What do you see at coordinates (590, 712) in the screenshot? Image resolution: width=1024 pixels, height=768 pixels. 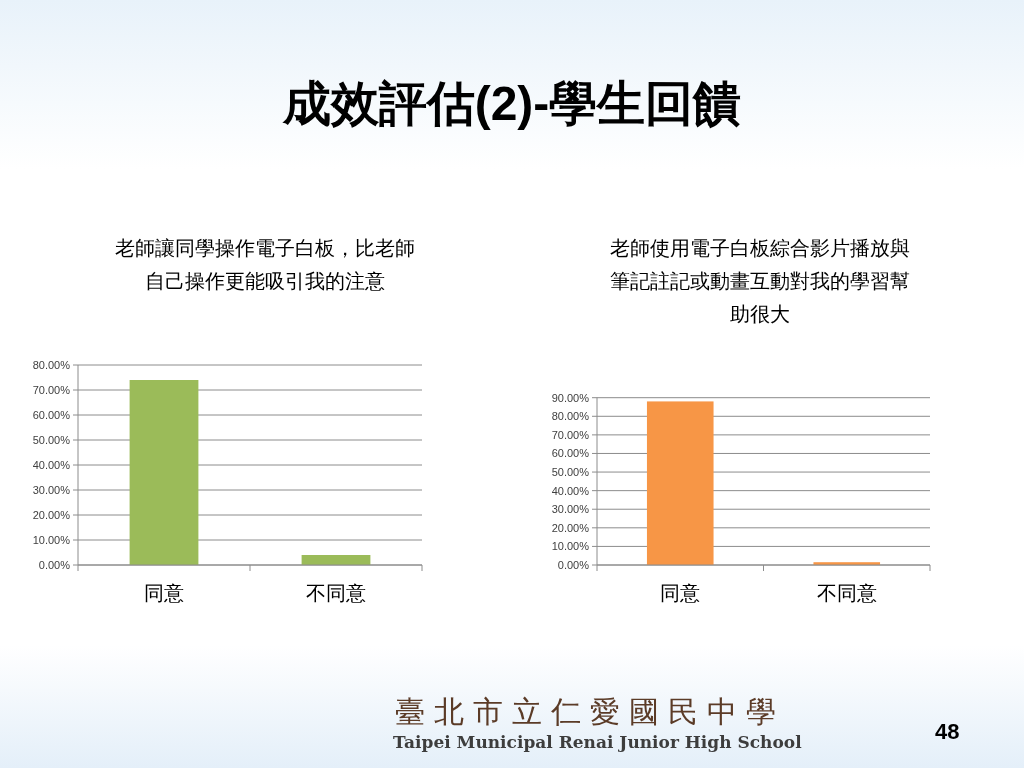 I see `text: 臺北市立仁愛國民中學` at bounding box center [590, 712].